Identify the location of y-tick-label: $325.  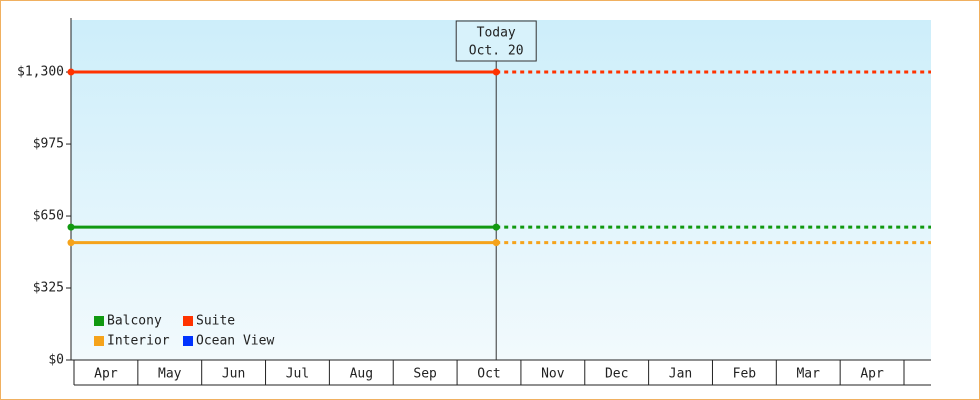
(48, 288).